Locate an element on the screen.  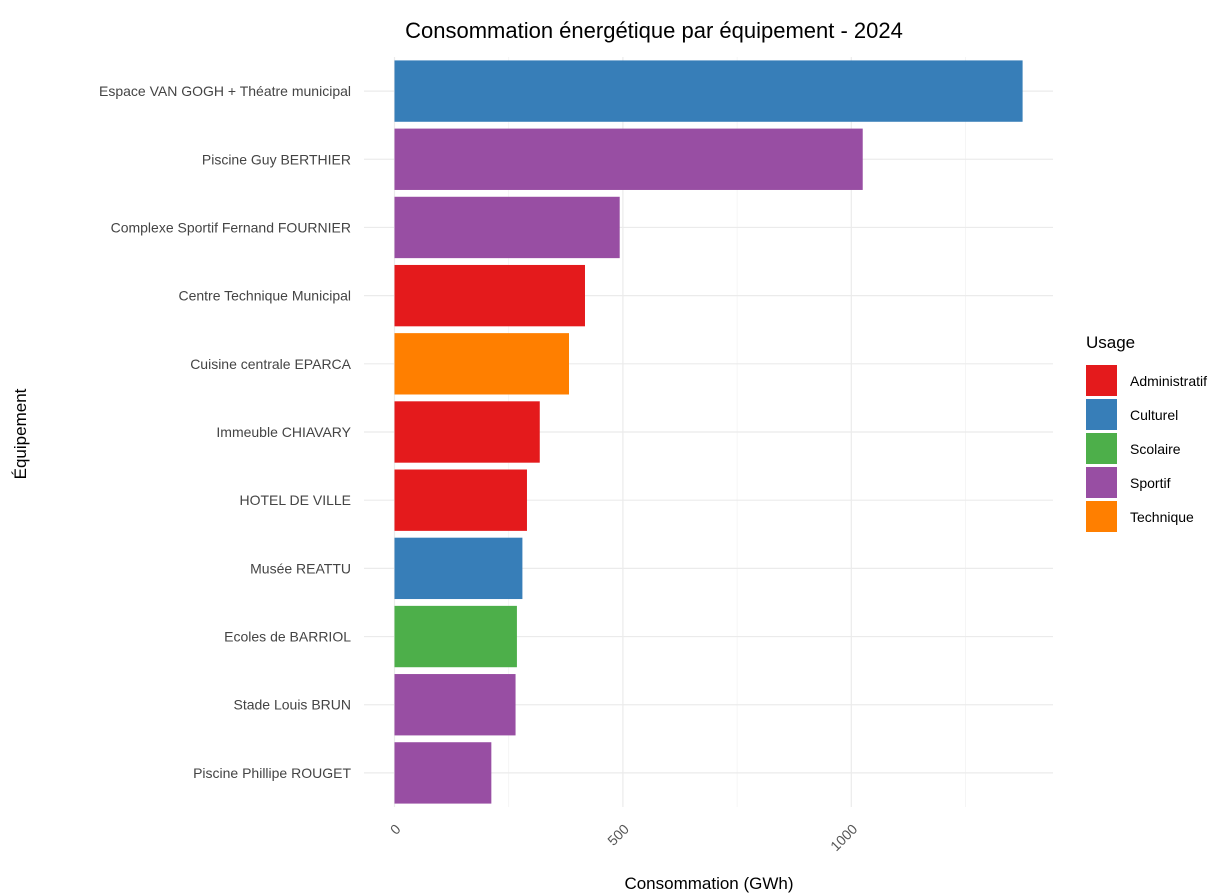
x-tick-label: 500 is located at coordinates (618, 835).